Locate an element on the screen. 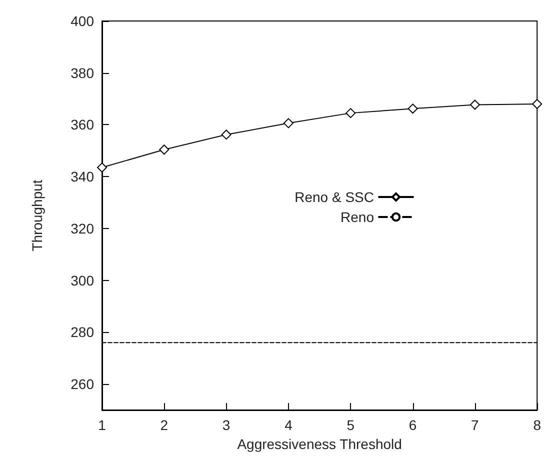 This screenshot has width=544, height=459. y-axis-title: Throughput is located at coordinates (37, 216).